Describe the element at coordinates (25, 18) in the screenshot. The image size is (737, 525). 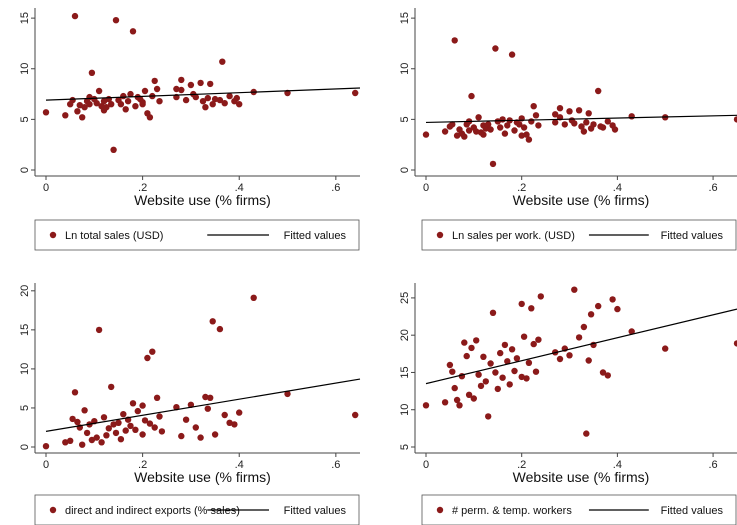
I see `y-tick-label: 15` at that location.